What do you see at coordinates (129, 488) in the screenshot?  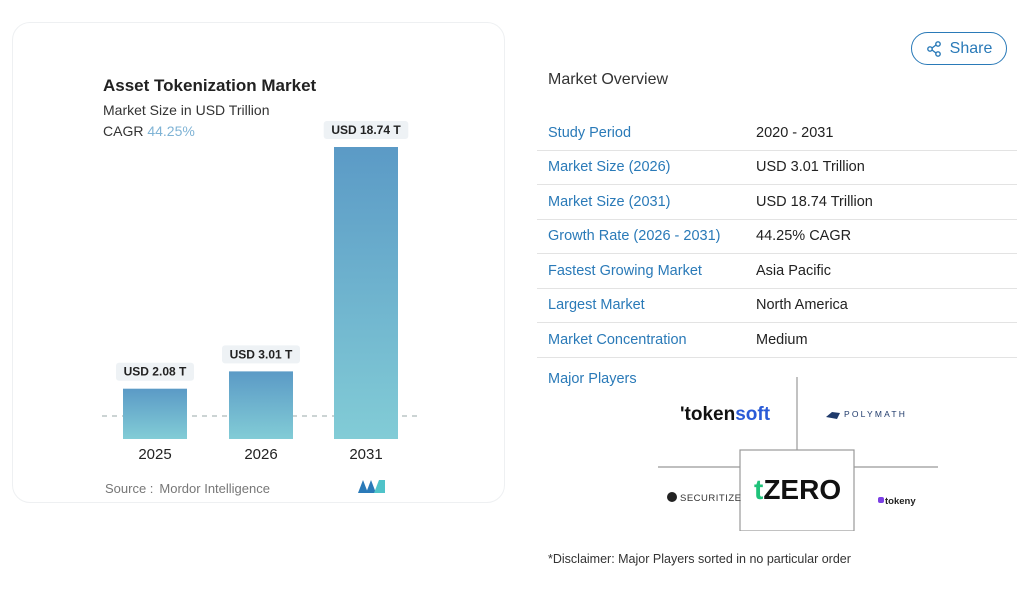 I see `source-label: Source :` at bounding box center [129, 488].